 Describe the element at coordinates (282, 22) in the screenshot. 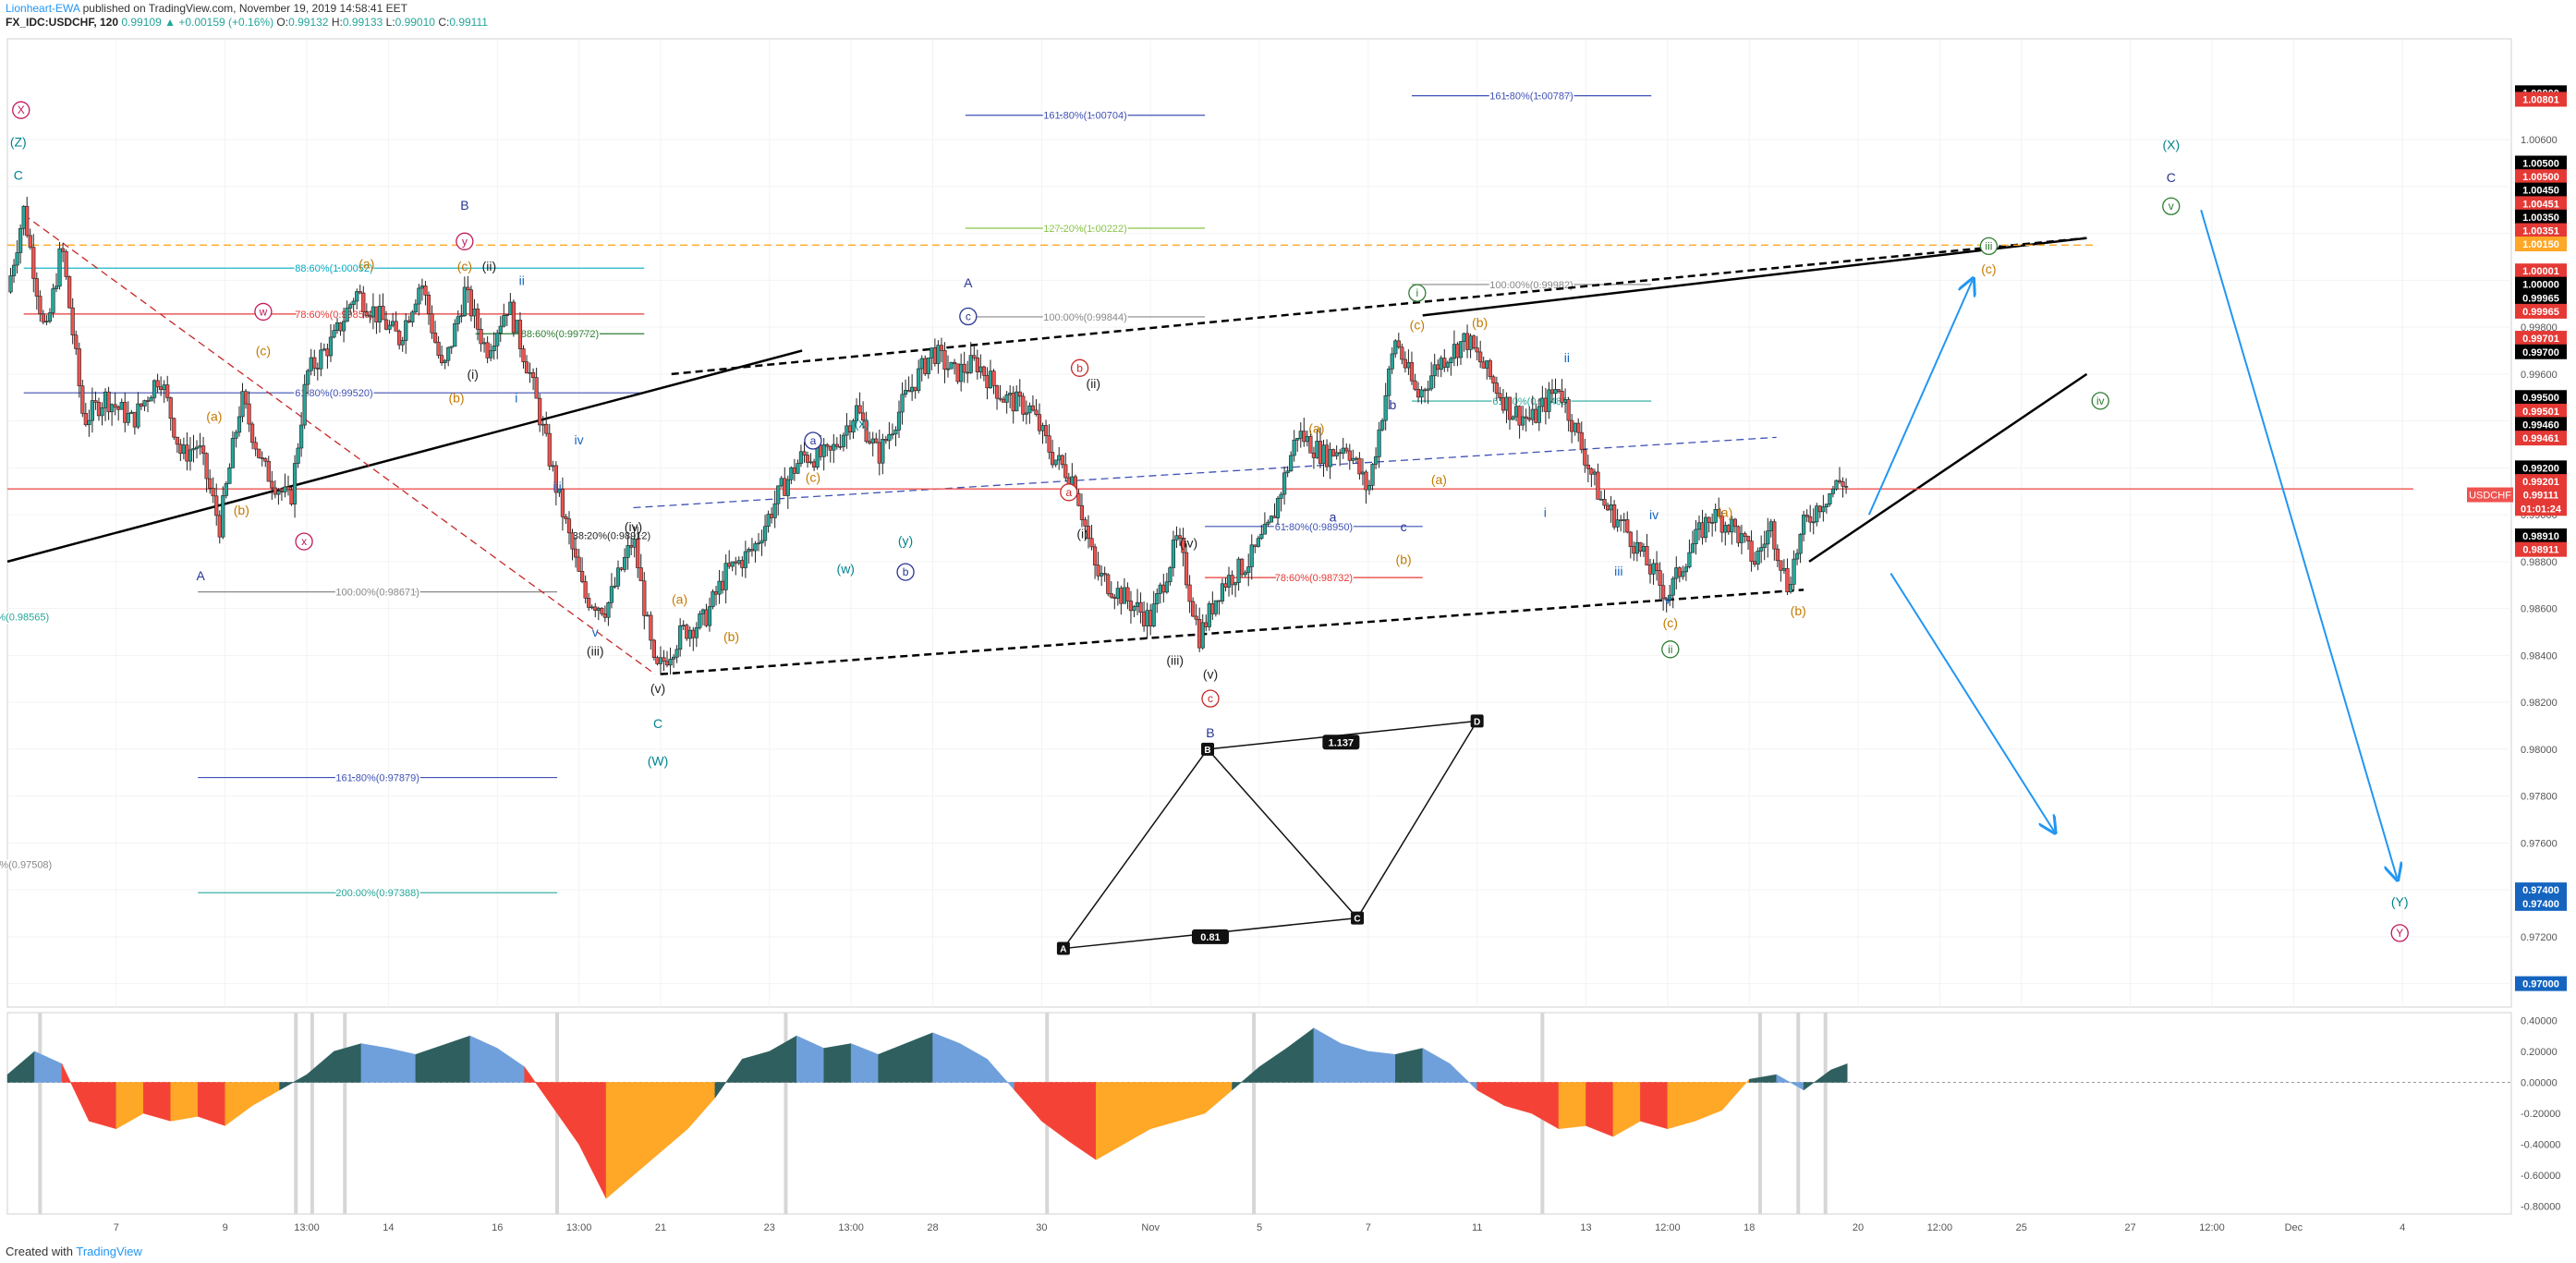

I see `ohlc-open-label: O:` at that location.